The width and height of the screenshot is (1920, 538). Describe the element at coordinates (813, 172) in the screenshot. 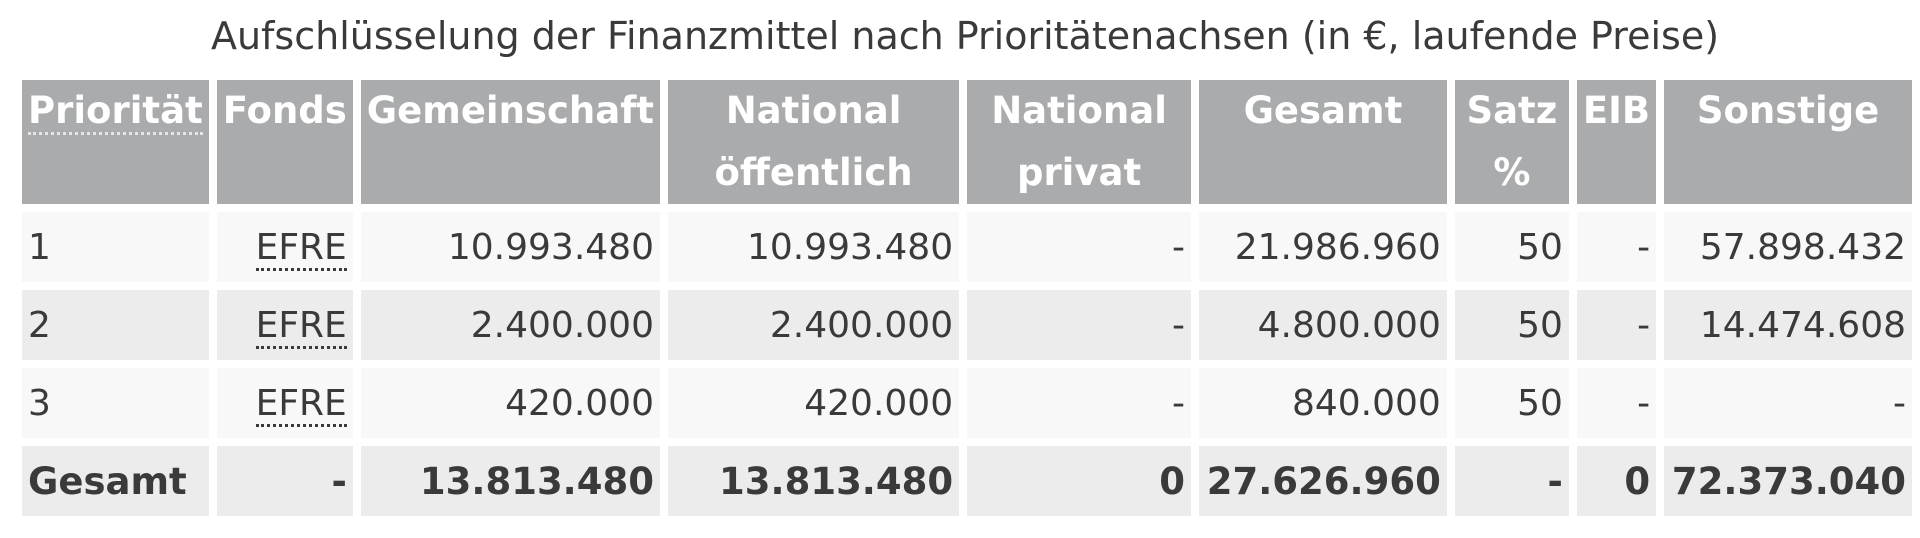

I see `header-national-oeffentlich-line2: öffentlich` at that location.